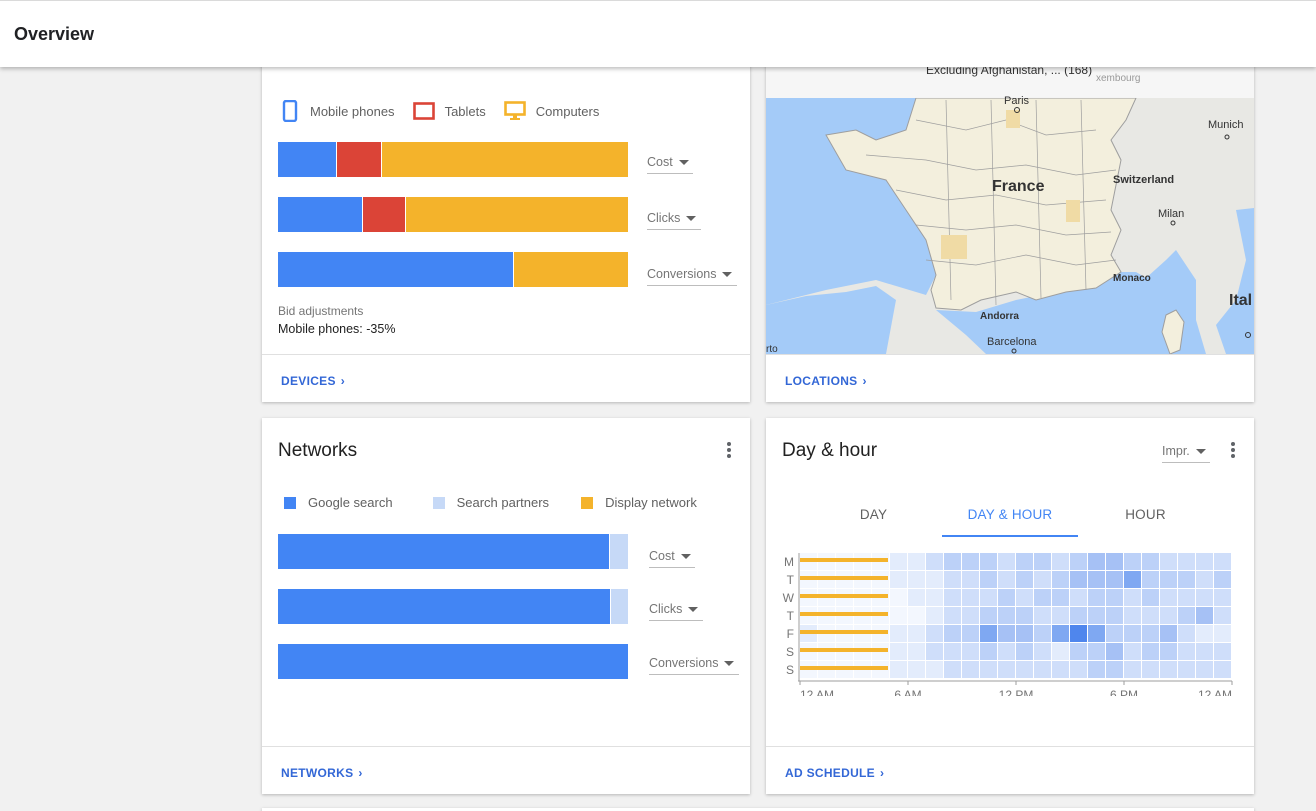 This screenshot has height=811, width=1316. I want to click on devices-conversions-dropdown: Conversions, so click(692, 276).